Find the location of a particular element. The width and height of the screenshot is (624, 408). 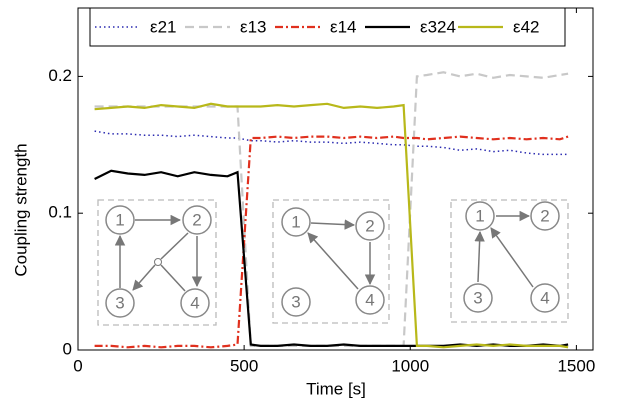

y-tick-label: 0 is located at coordinates (67, 348).